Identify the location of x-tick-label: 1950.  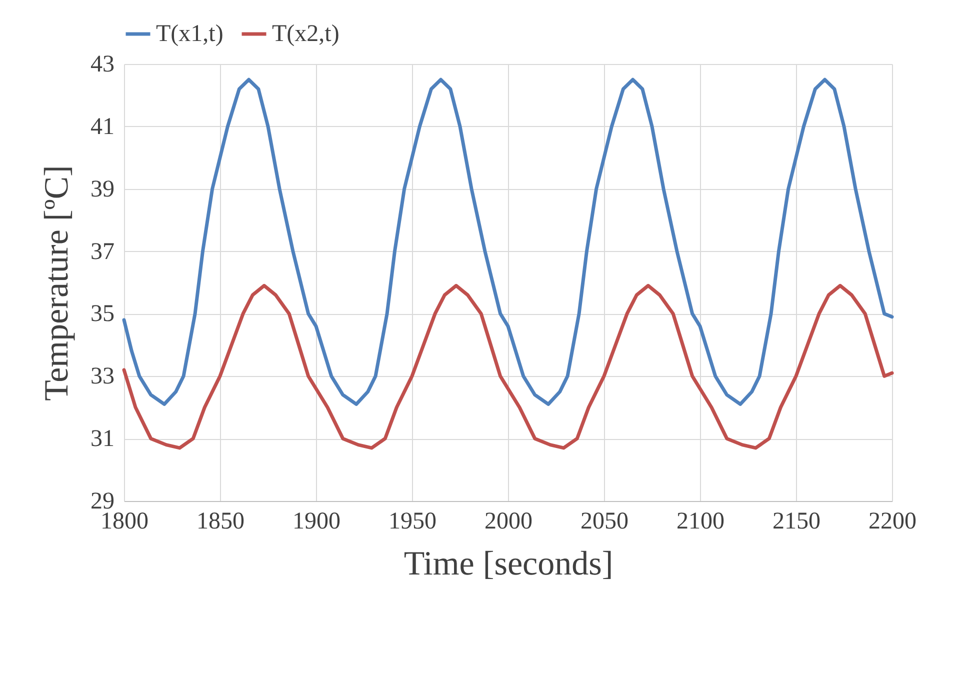
(412, 521).